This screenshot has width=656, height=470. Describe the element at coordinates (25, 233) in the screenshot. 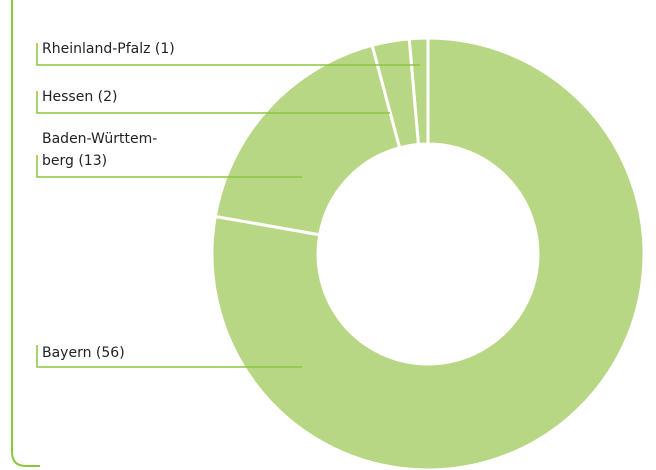

I see `bracket` at that location.